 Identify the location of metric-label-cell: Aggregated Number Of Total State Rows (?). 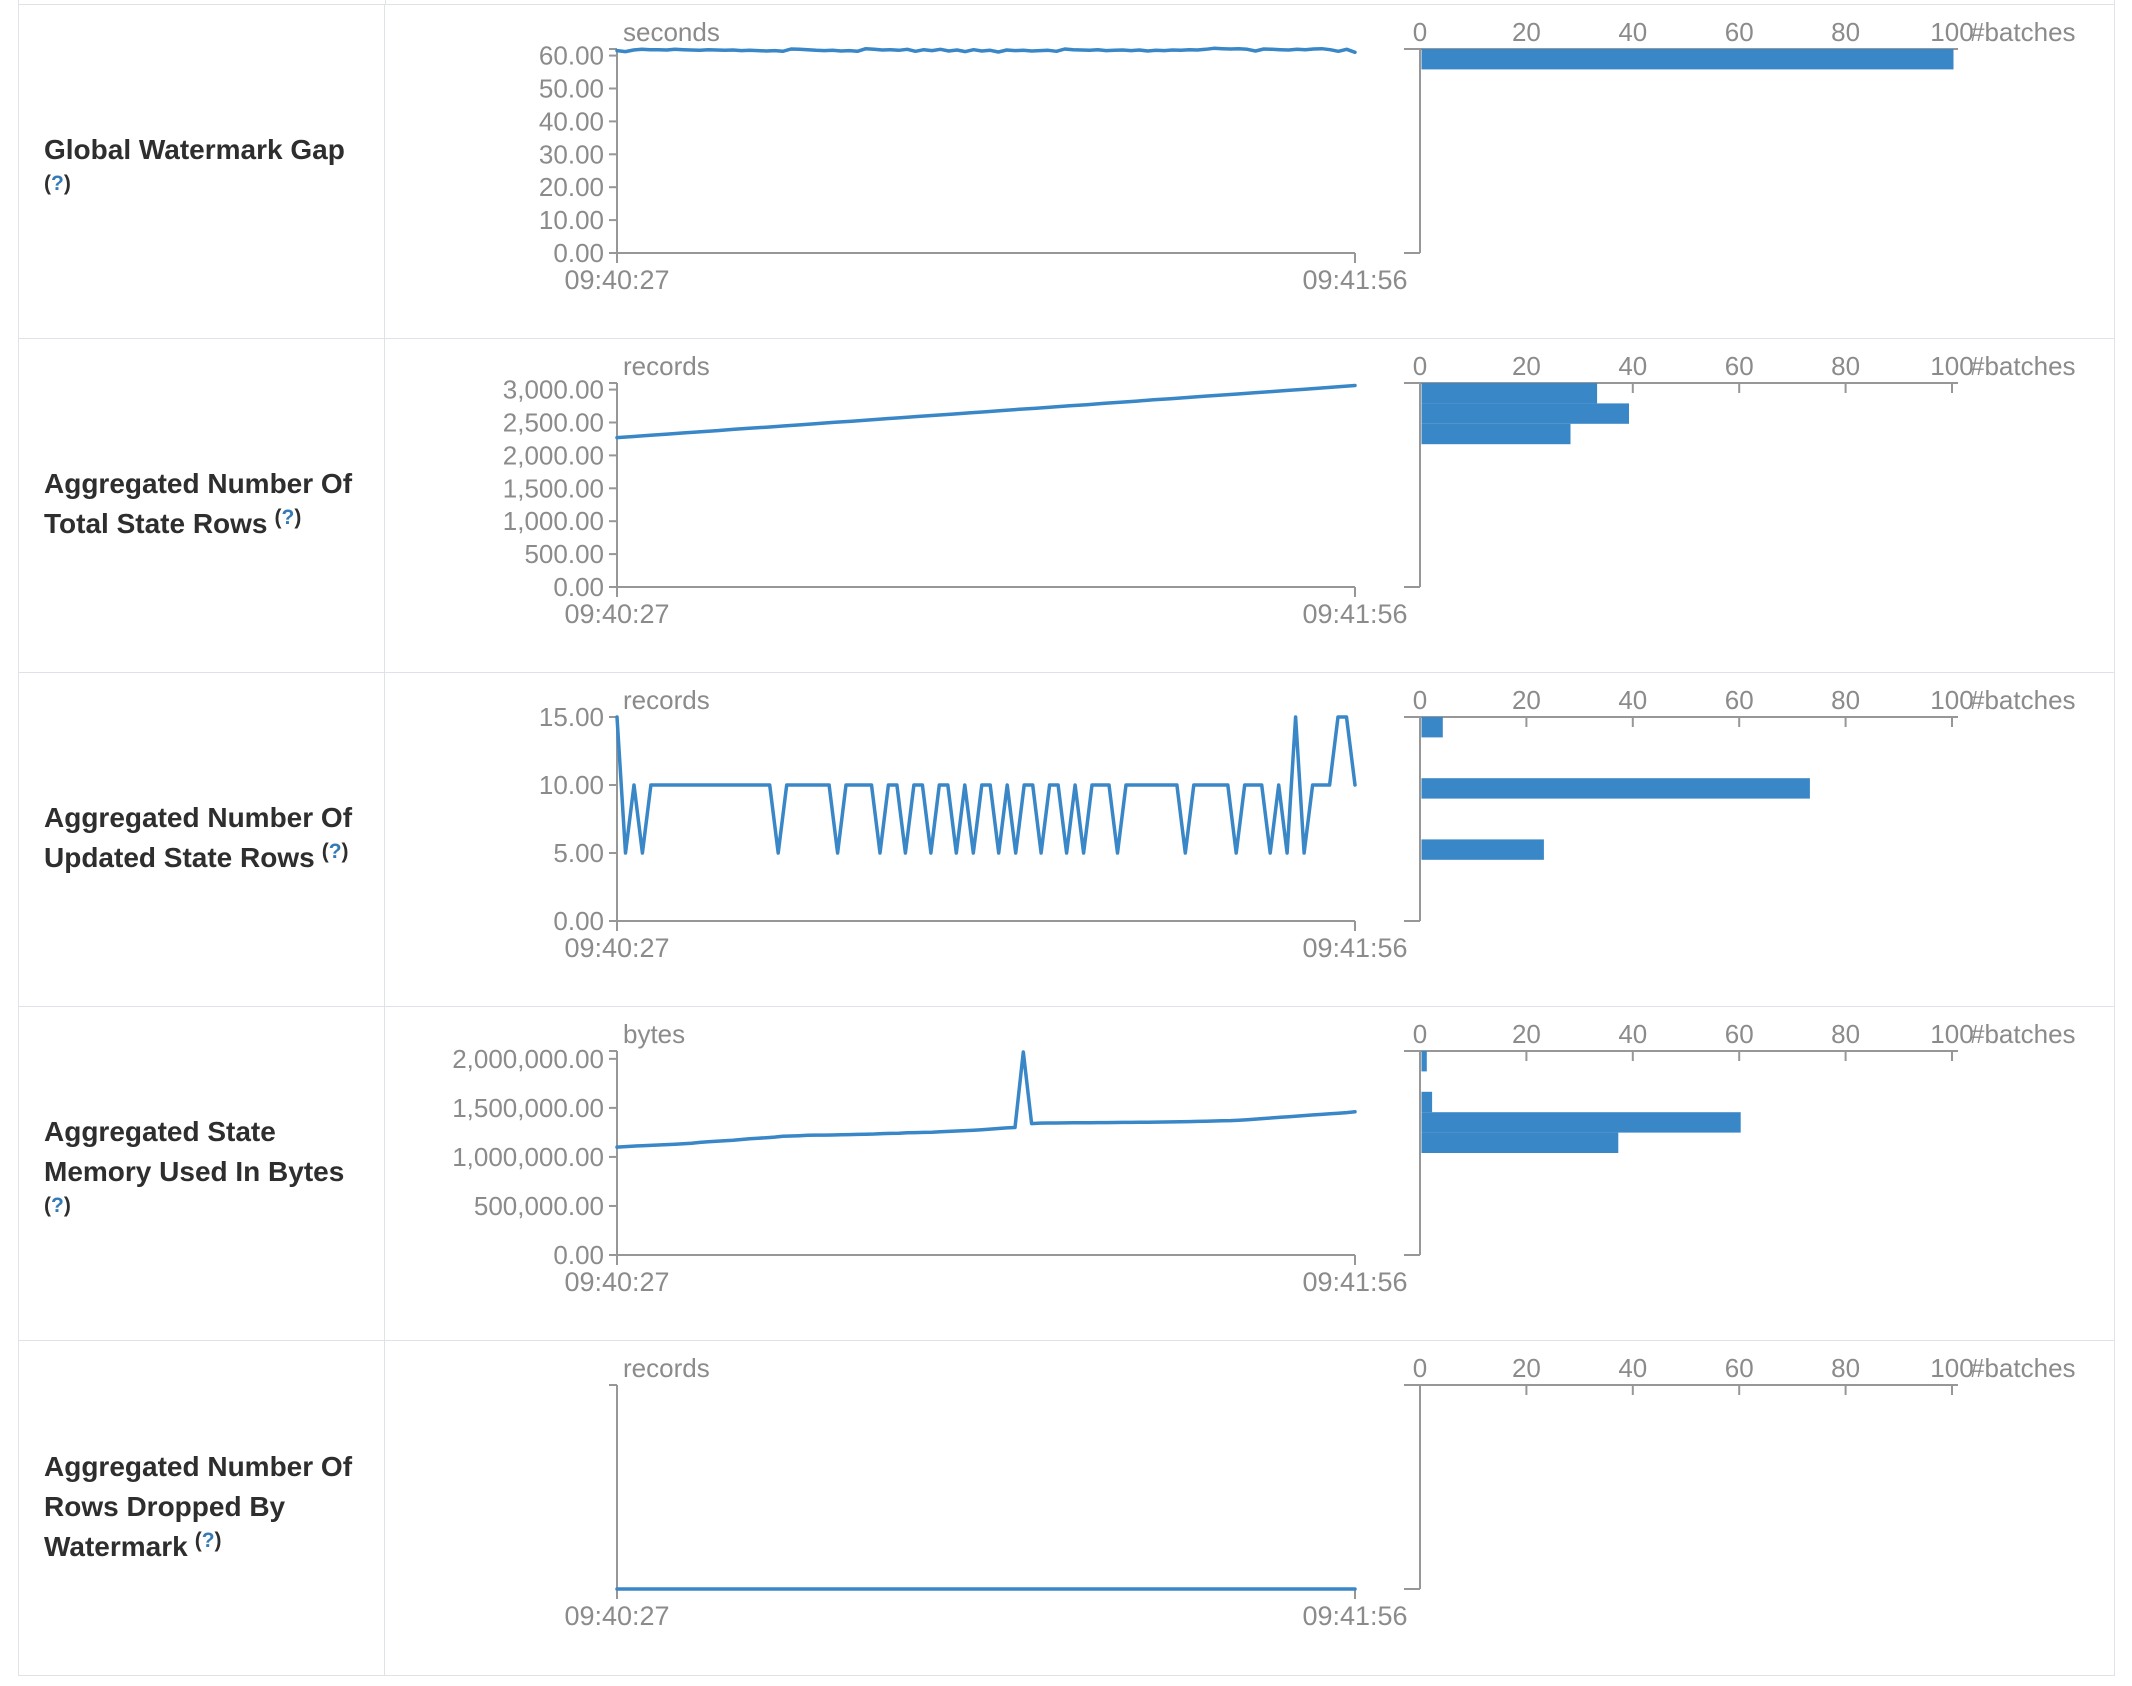
(202, 505).